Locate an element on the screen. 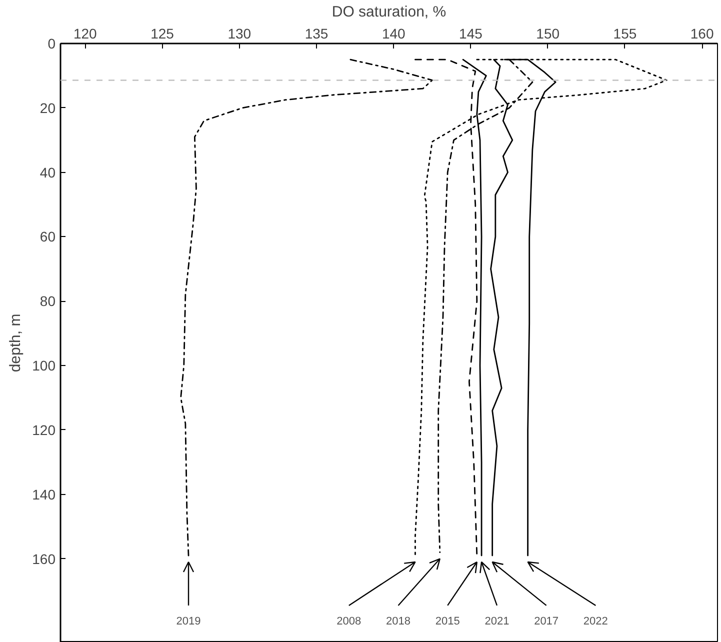  text: 2008 is located at coordinates (349, 622).